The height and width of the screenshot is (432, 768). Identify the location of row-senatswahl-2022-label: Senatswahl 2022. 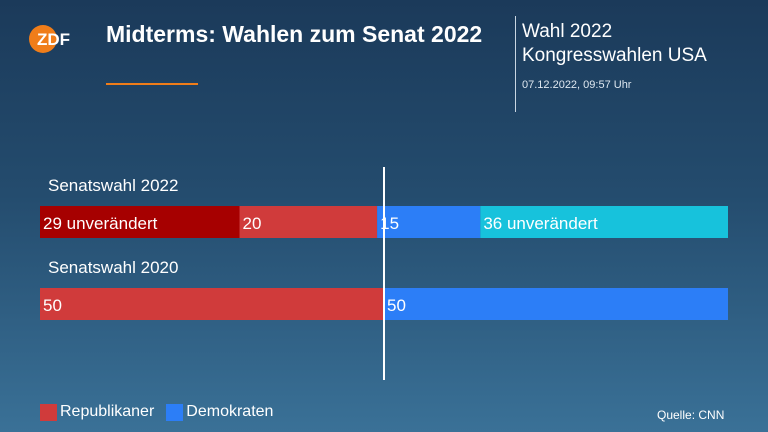
(113, 185).